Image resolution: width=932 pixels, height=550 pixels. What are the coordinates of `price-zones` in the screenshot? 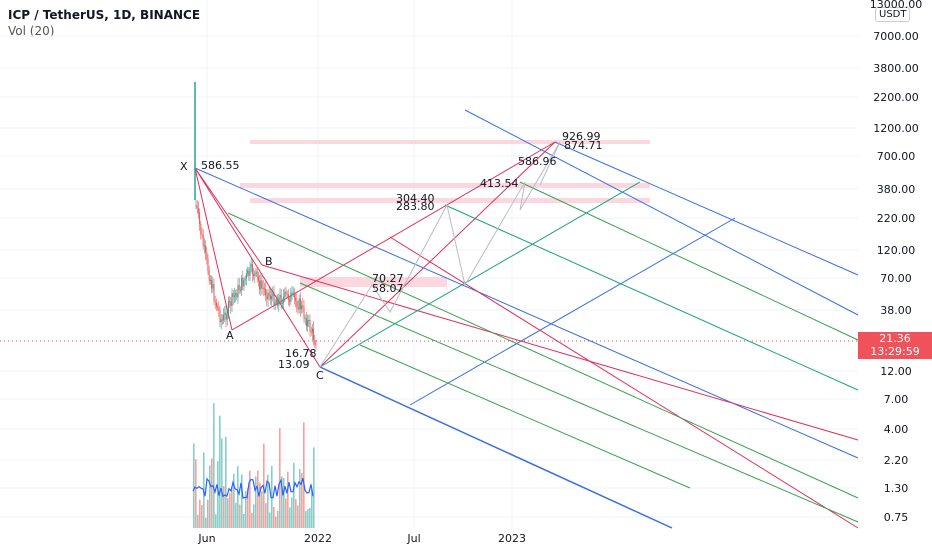 It's located at (445, 213).